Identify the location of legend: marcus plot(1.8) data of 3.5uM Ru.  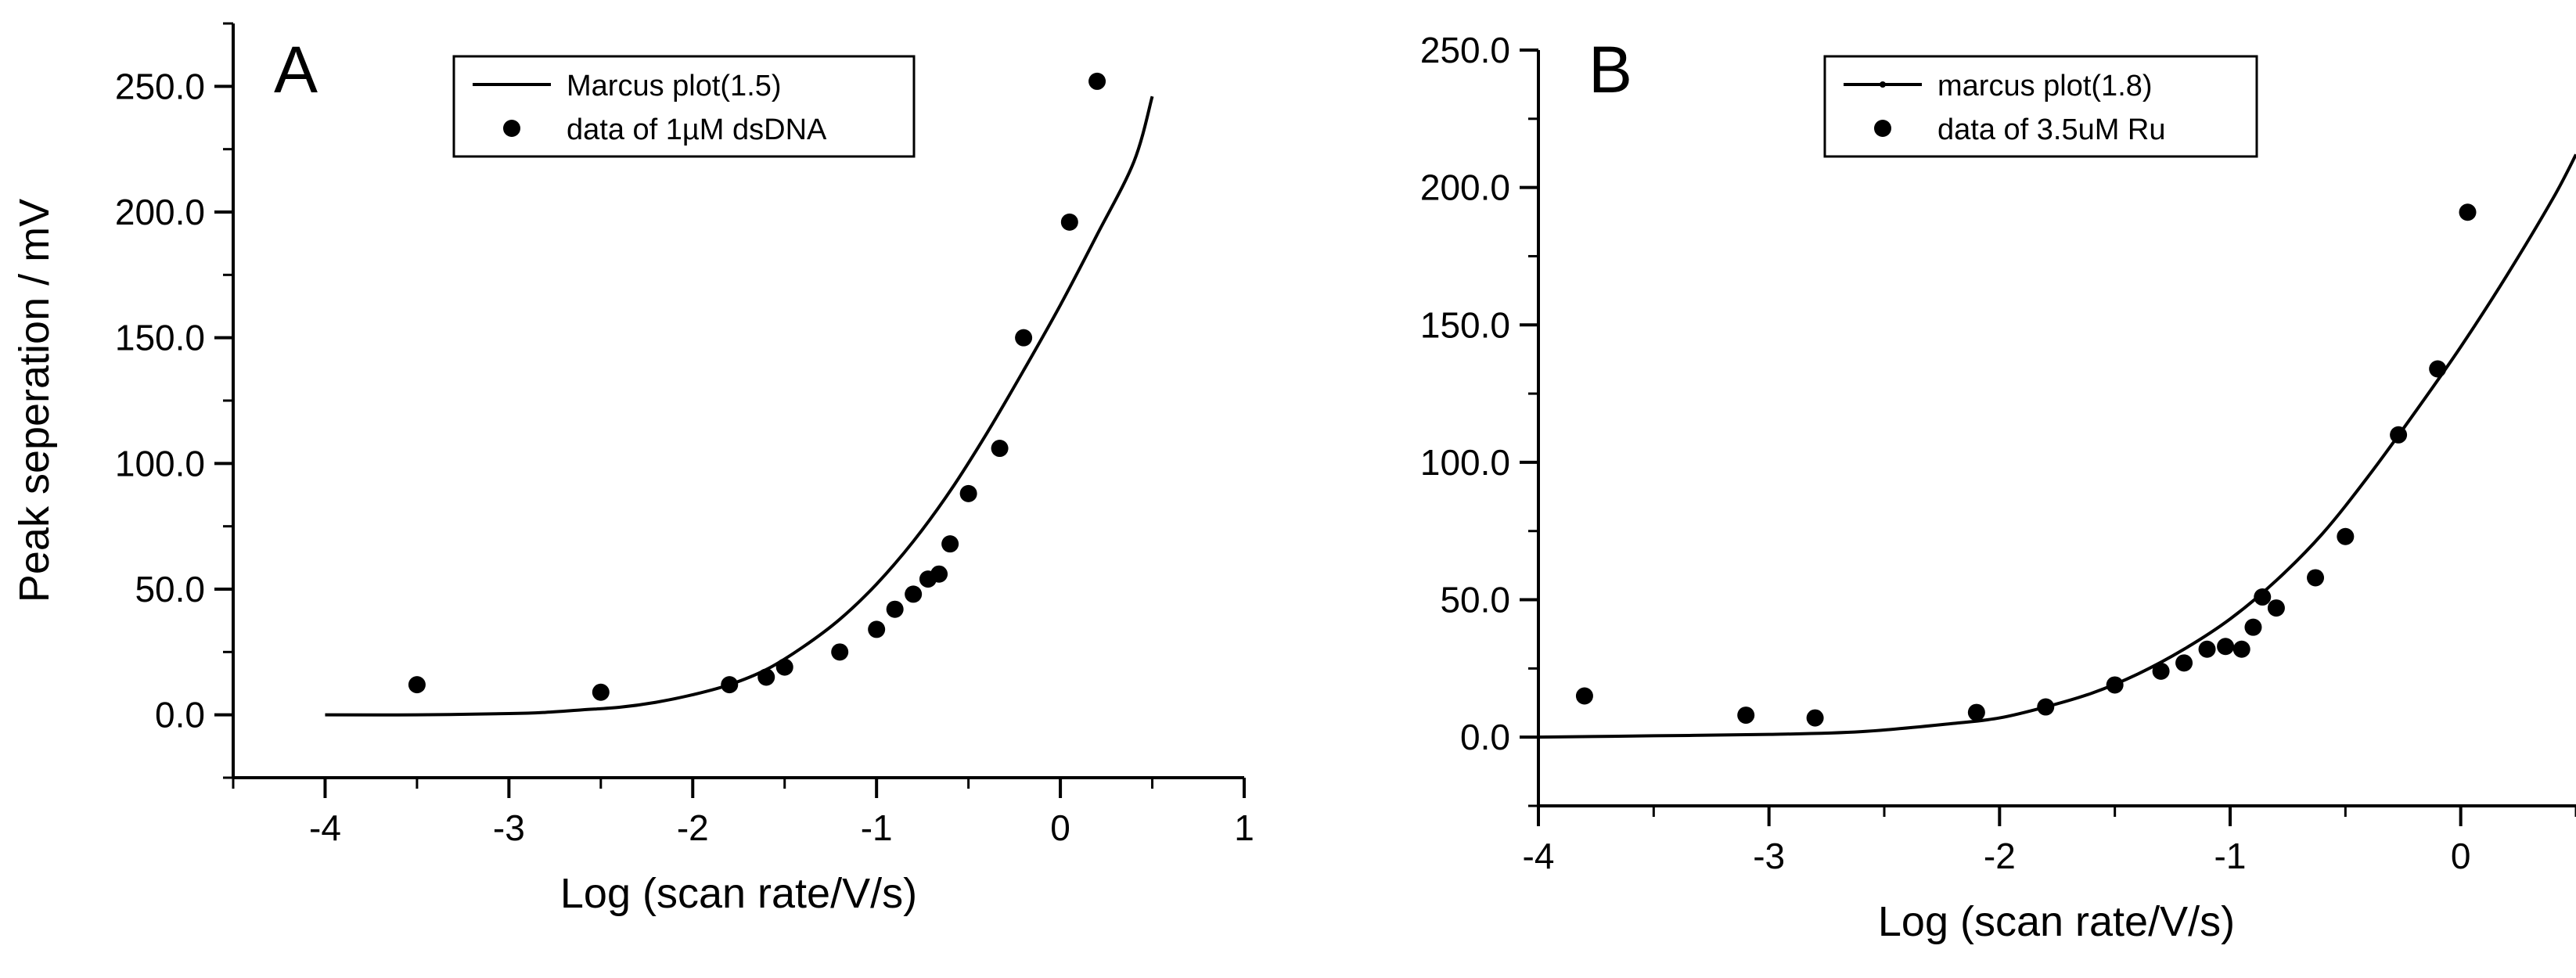
(2040, 107).